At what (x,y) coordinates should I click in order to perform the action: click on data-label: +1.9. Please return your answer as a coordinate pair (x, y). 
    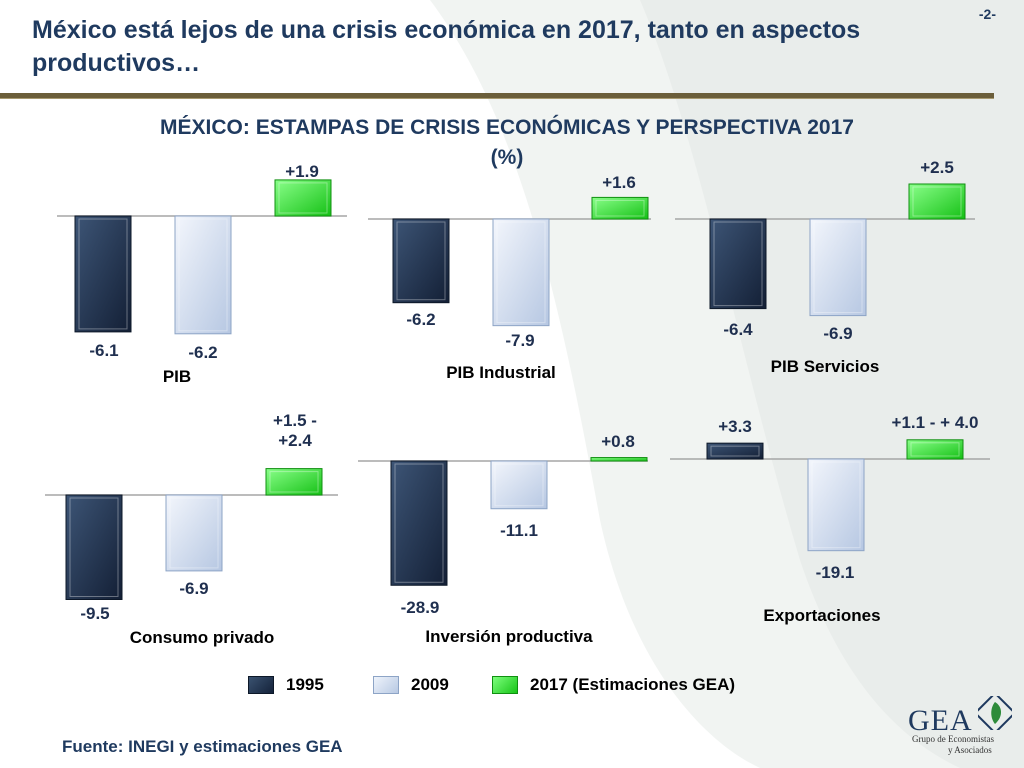
    Looking at the image, I should click on (302, 171).